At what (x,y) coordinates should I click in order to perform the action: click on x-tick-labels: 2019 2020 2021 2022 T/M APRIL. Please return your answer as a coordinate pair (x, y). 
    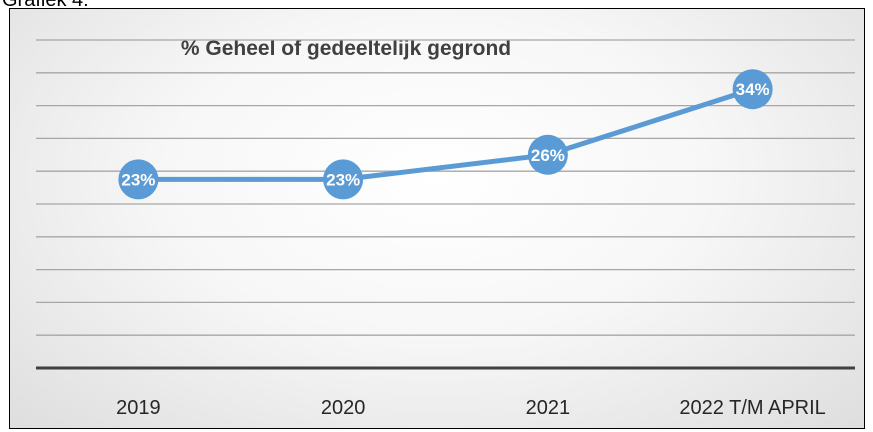
    Looking at the image, I should click on (471, 408).